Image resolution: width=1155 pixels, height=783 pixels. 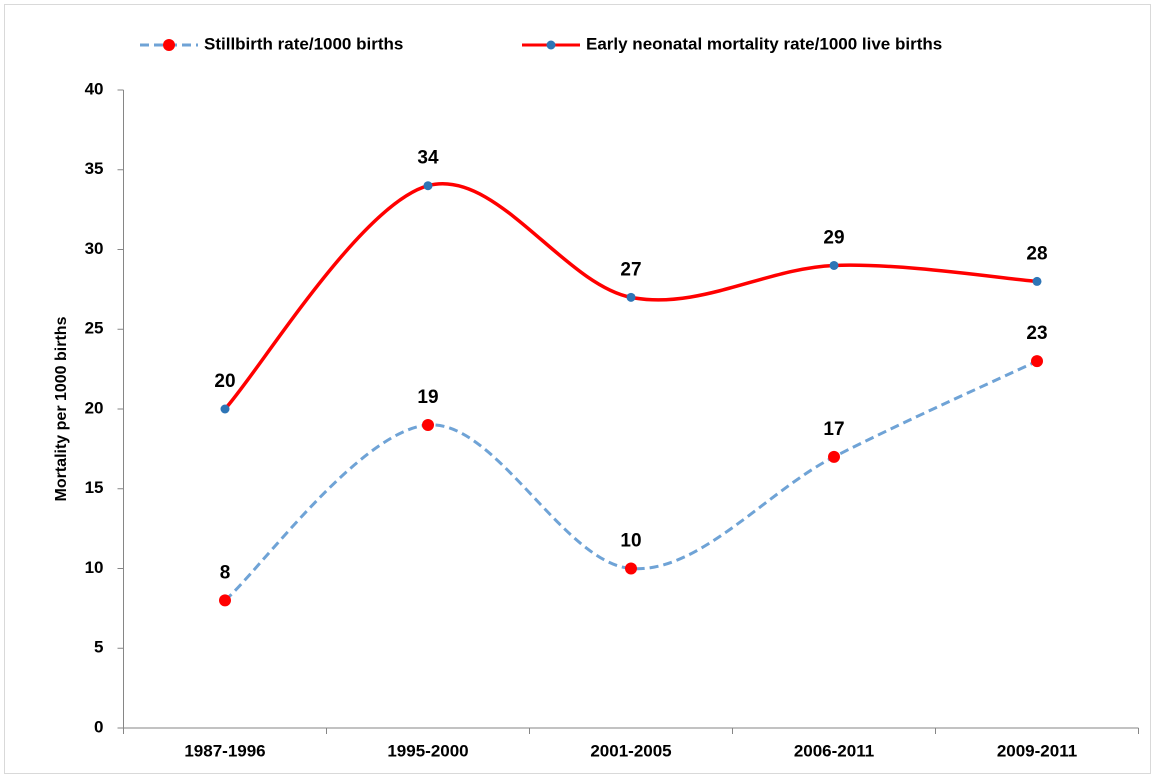 What do you see at coordinates (427, 397) in the screenshot?
I see `data-label: 19` at bounding box center [427, 397].